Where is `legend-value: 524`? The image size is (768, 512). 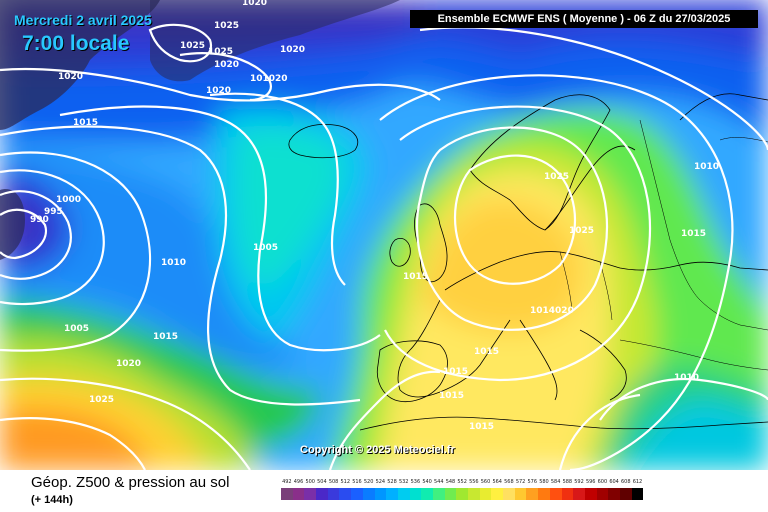 legend-value: 524 is located at coordinates (380, 482).